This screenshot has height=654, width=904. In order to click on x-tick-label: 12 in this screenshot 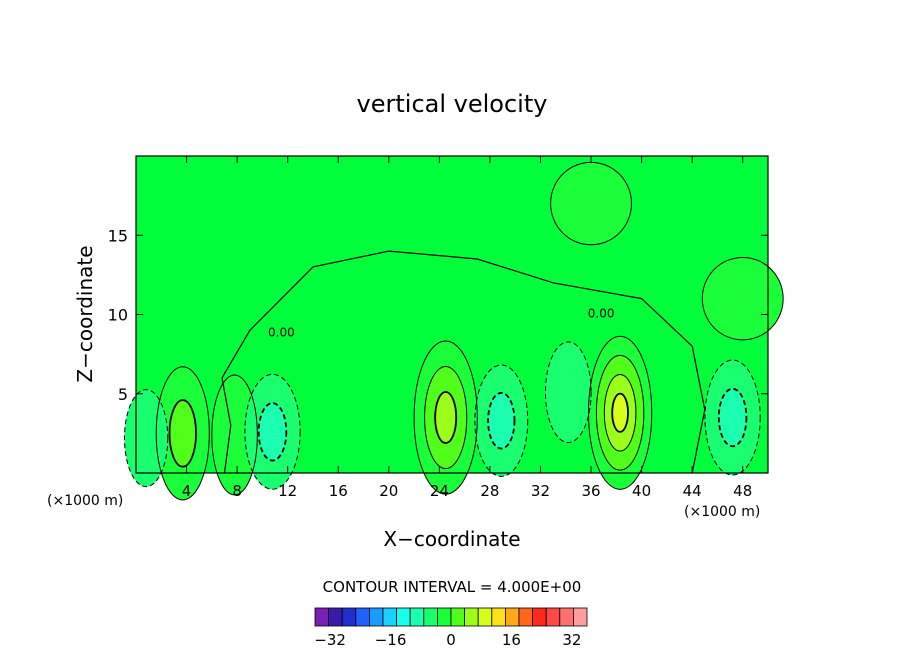, I will do `click(287, 491)`.